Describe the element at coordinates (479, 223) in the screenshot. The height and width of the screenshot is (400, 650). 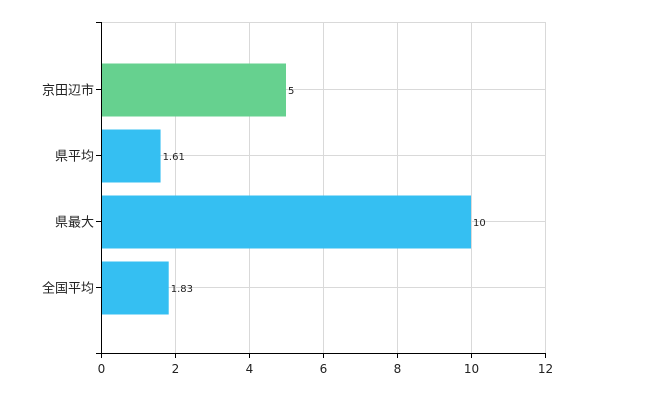
I see `data-label: 10` at that location.